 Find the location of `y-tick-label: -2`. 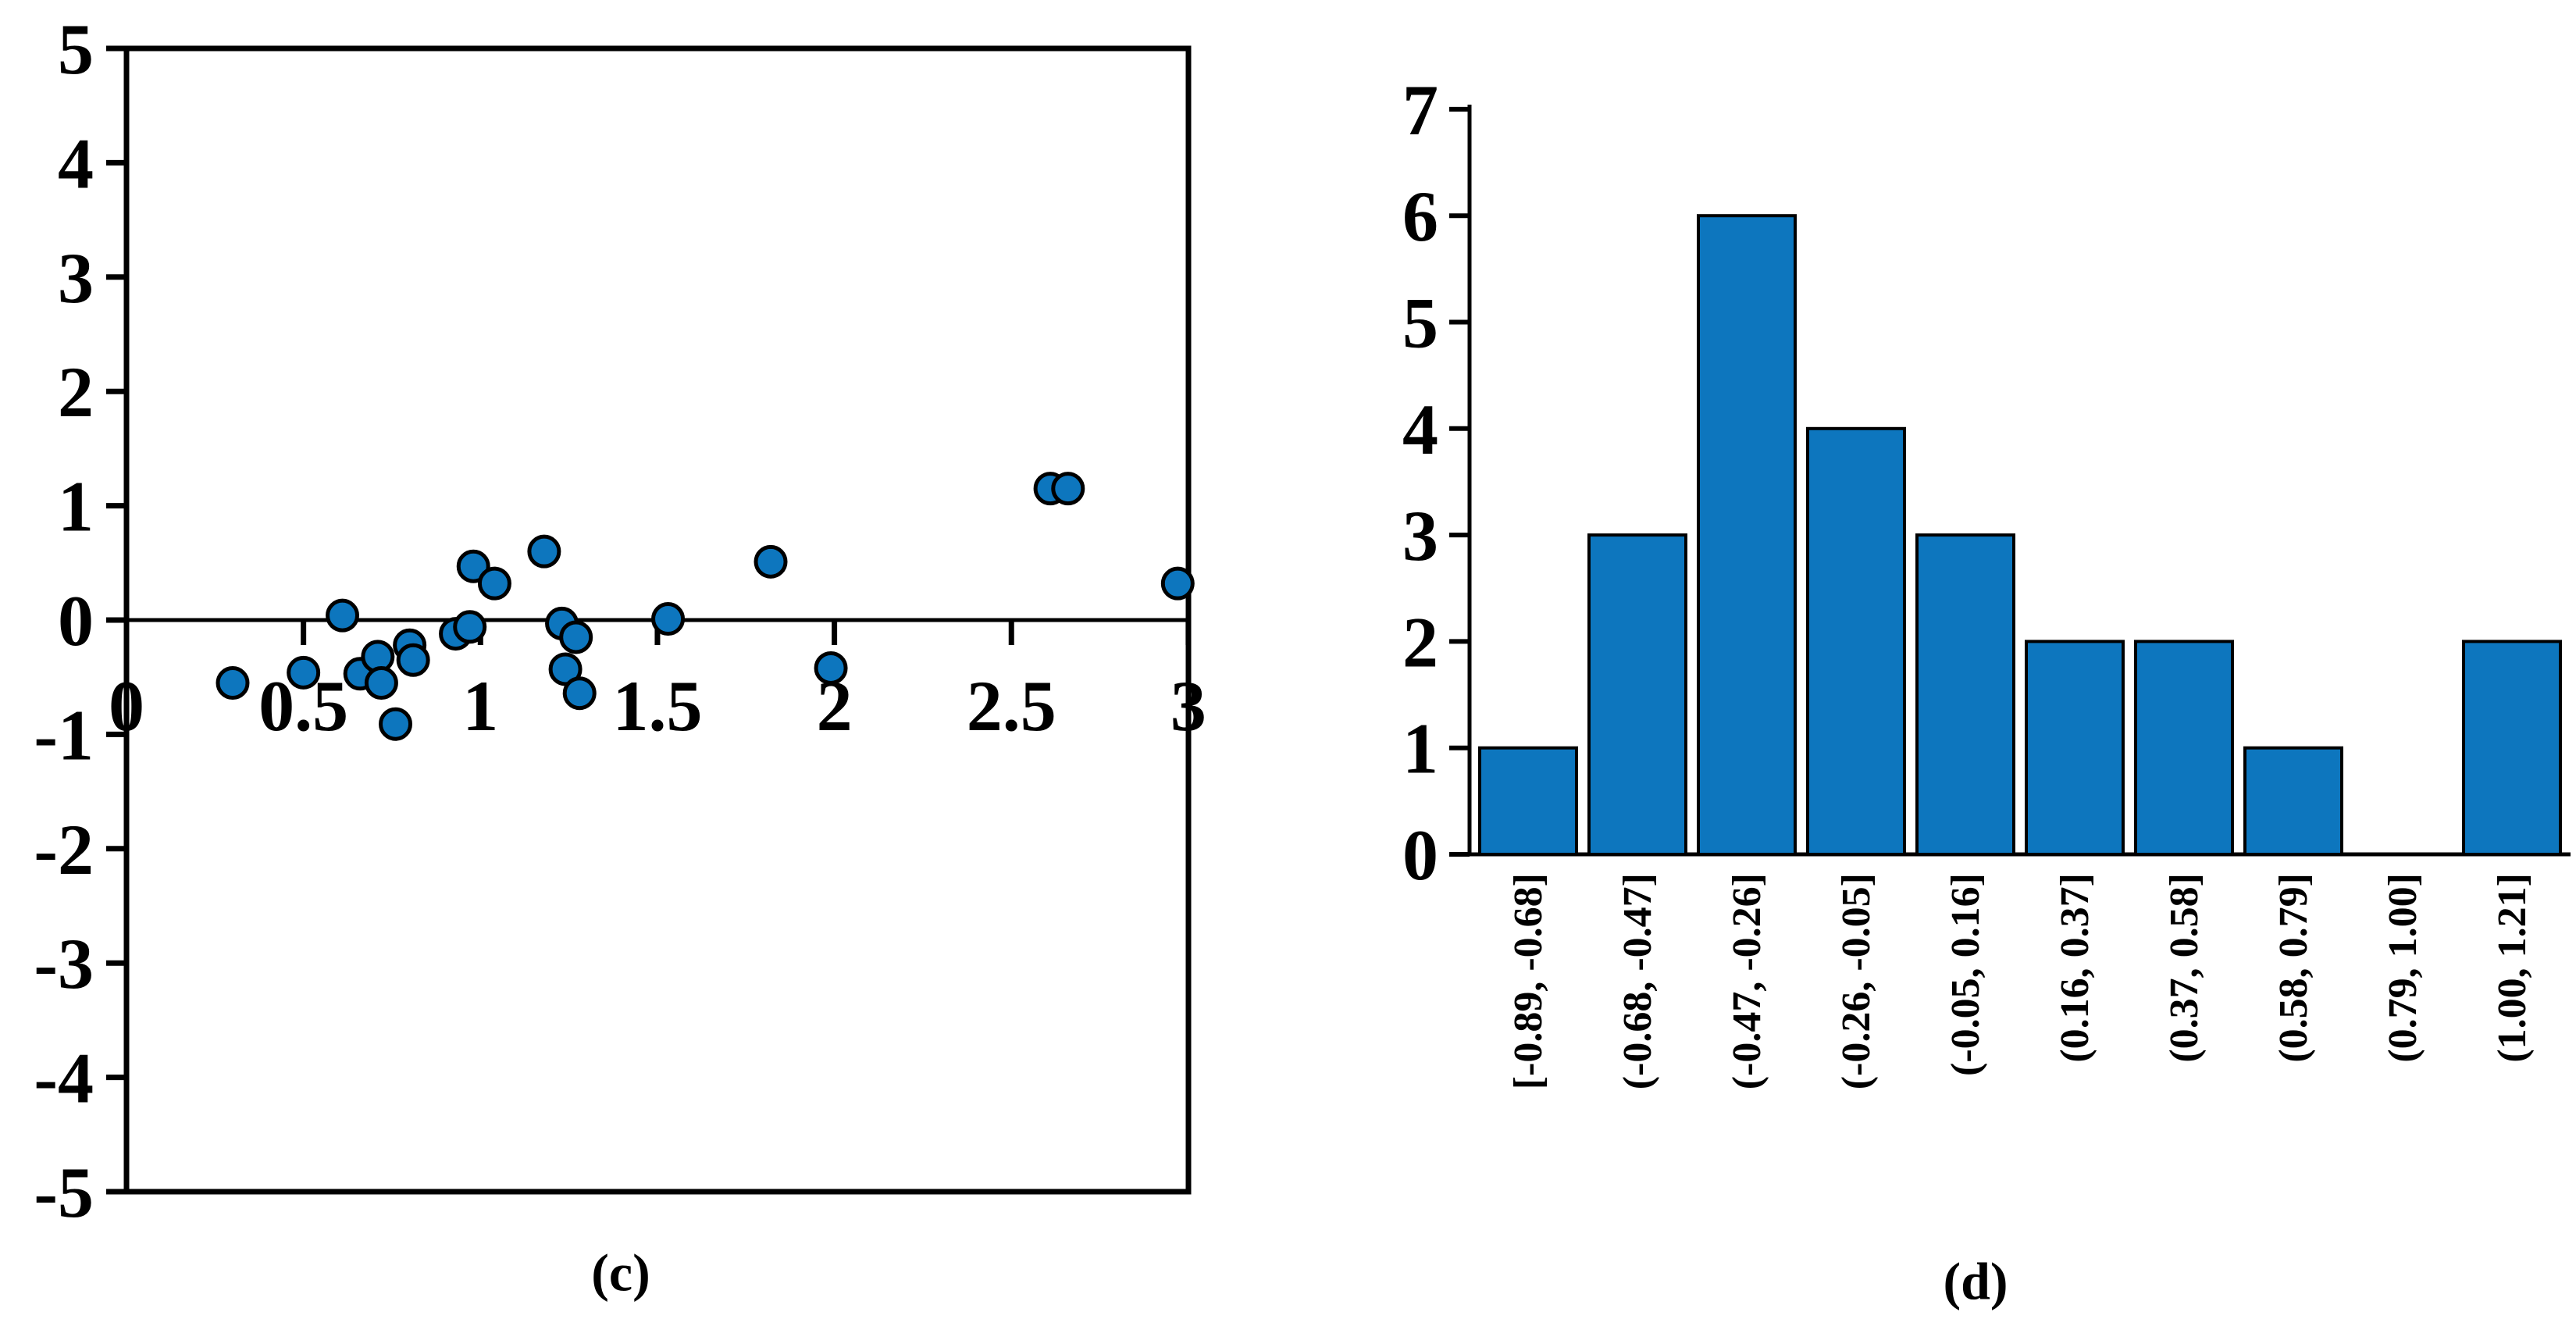

y-tick-label: -2 is located at coordinates (64, 849).